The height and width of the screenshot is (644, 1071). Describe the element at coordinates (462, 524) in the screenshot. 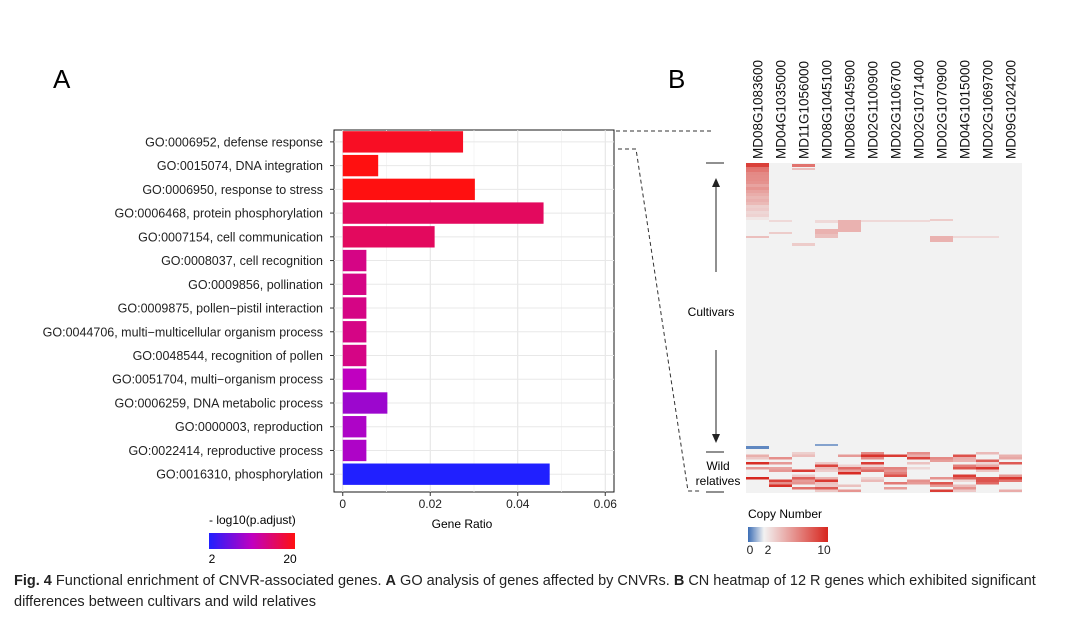

I see `x-axis-label: Gene Ratio` at that location.